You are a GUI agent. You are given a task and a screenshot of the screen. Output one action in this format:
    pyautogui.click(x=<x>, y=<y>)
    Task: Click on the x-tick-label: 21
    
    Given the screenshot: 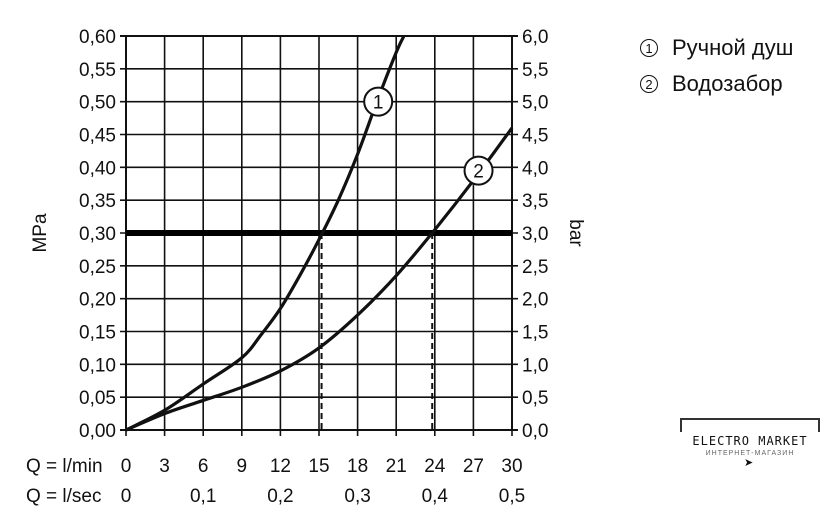 What is the action you would take?
    pyautogui.click(x=396, y=466)
    